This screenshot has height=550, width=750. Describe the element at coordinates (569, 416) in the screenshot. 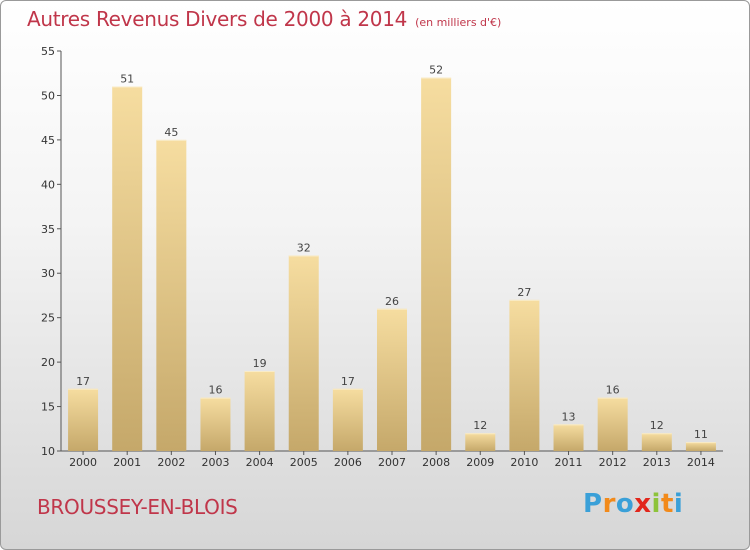

I see `bar-value-label: 13` at that location.